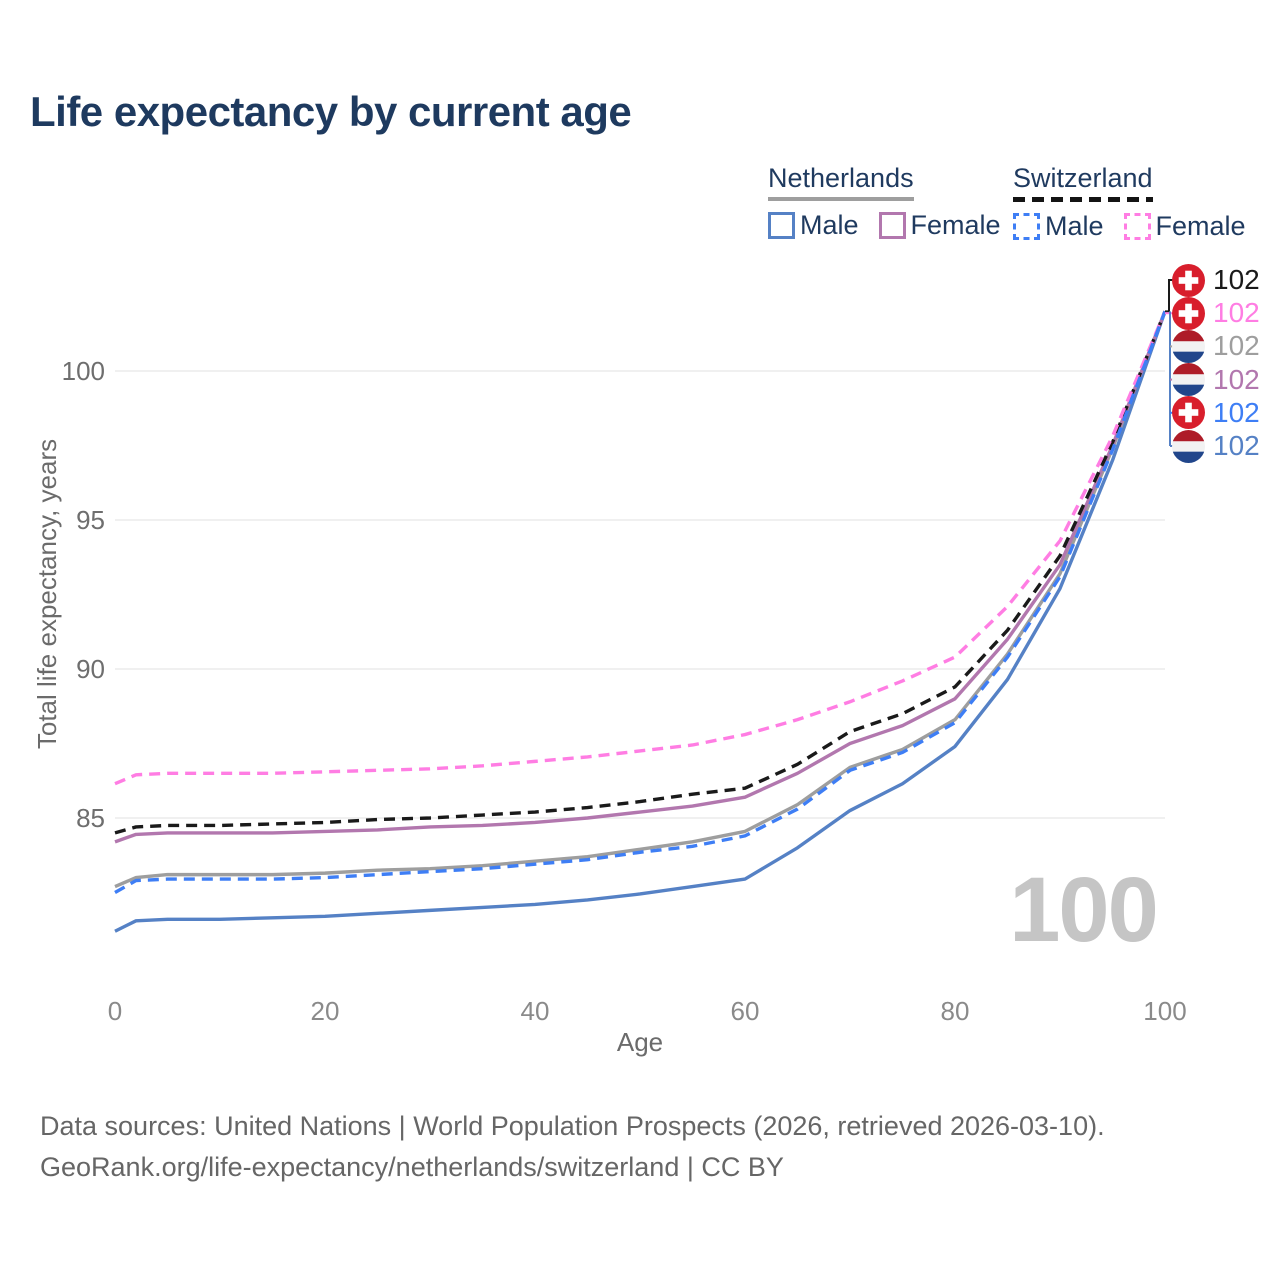 This screenshot has height=1280, width=1280. I want to click on legend-group-switzerland: Switzerland Male Female, so click(1129, 202).